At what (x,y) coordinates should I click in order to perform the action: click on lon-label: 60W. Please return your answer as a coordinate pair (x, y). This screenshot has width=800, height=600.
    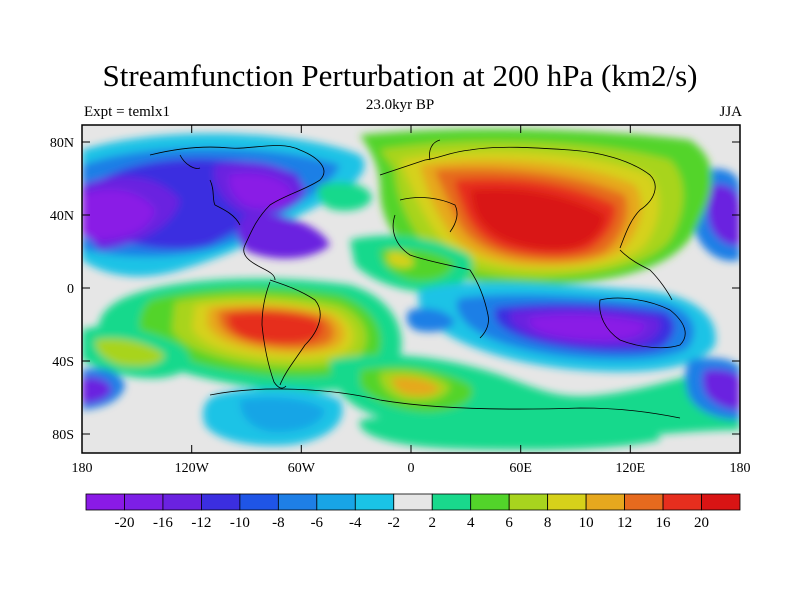
    Looking at the image, I should click on (302, 468).